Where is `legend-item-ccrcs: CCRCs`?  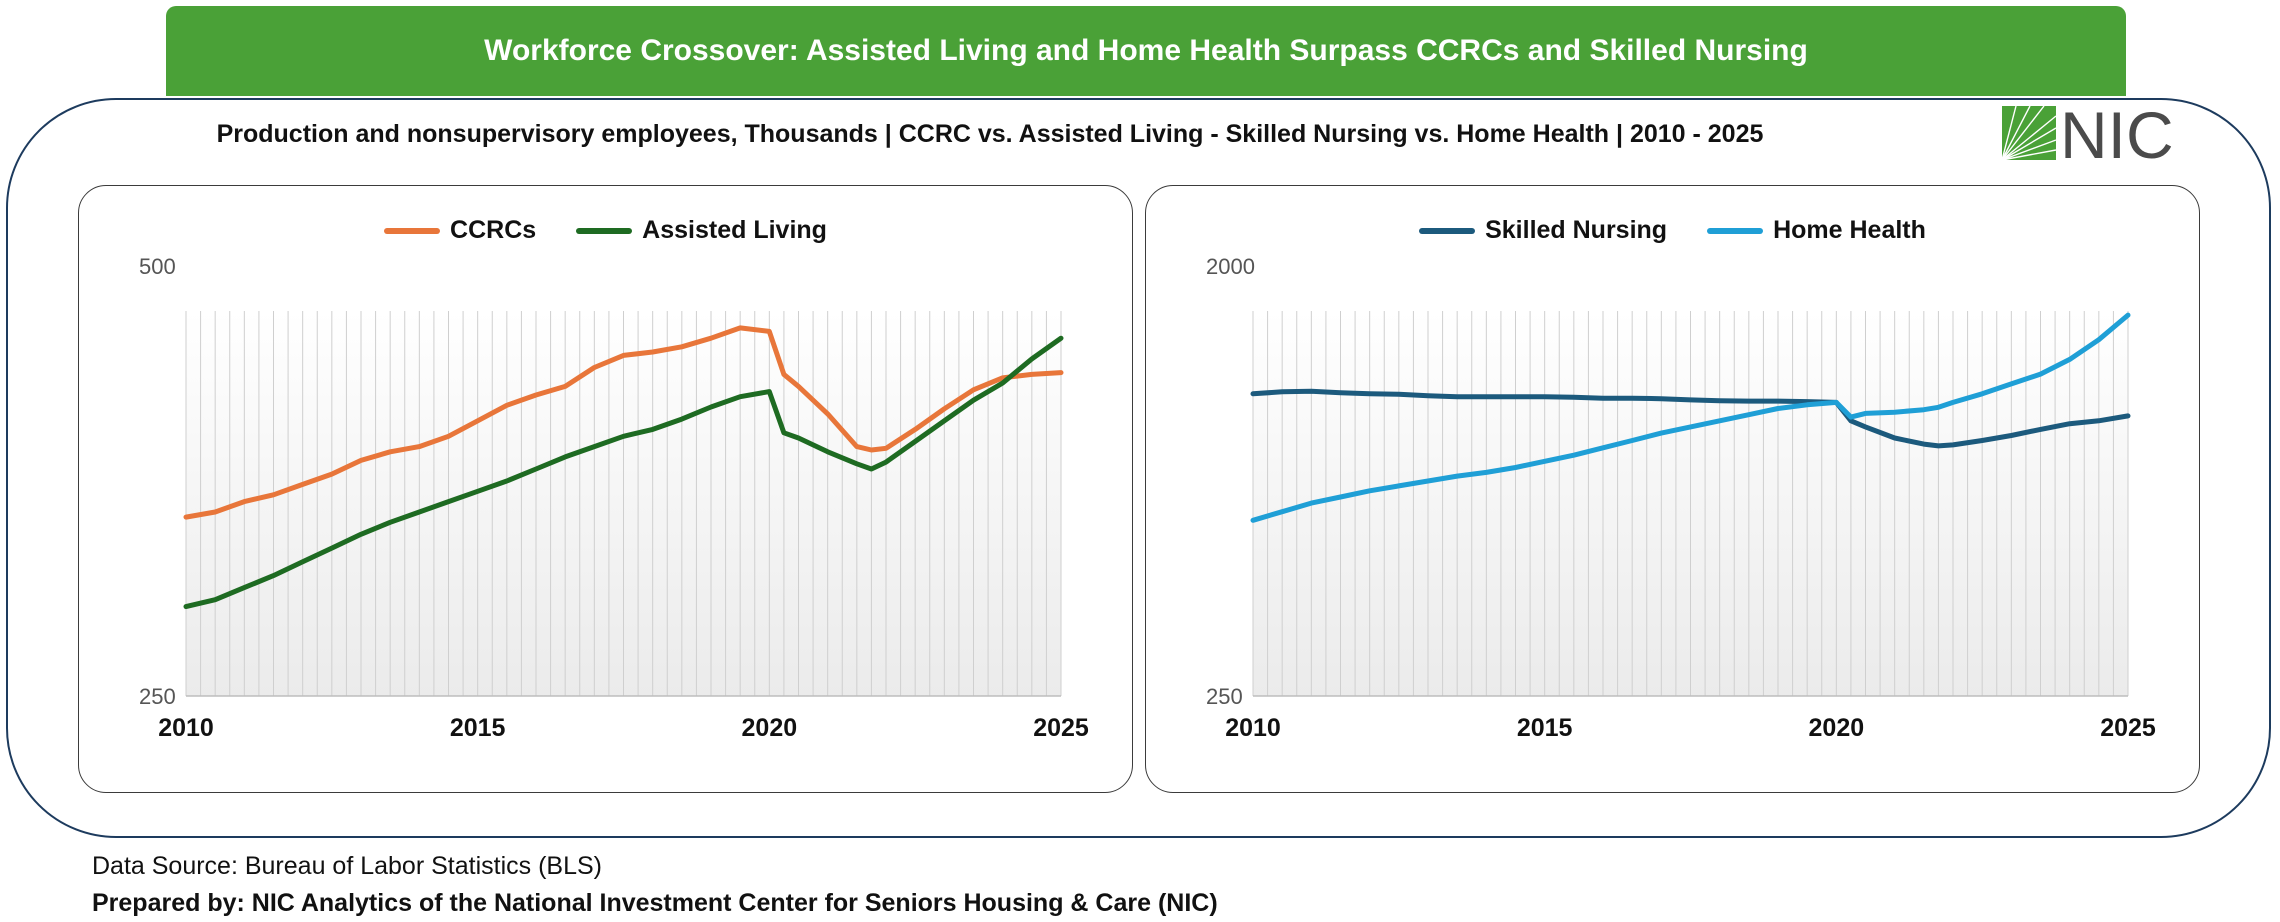
legend-item-ccrcs: CCRCs is located at coordinates (460, 230).